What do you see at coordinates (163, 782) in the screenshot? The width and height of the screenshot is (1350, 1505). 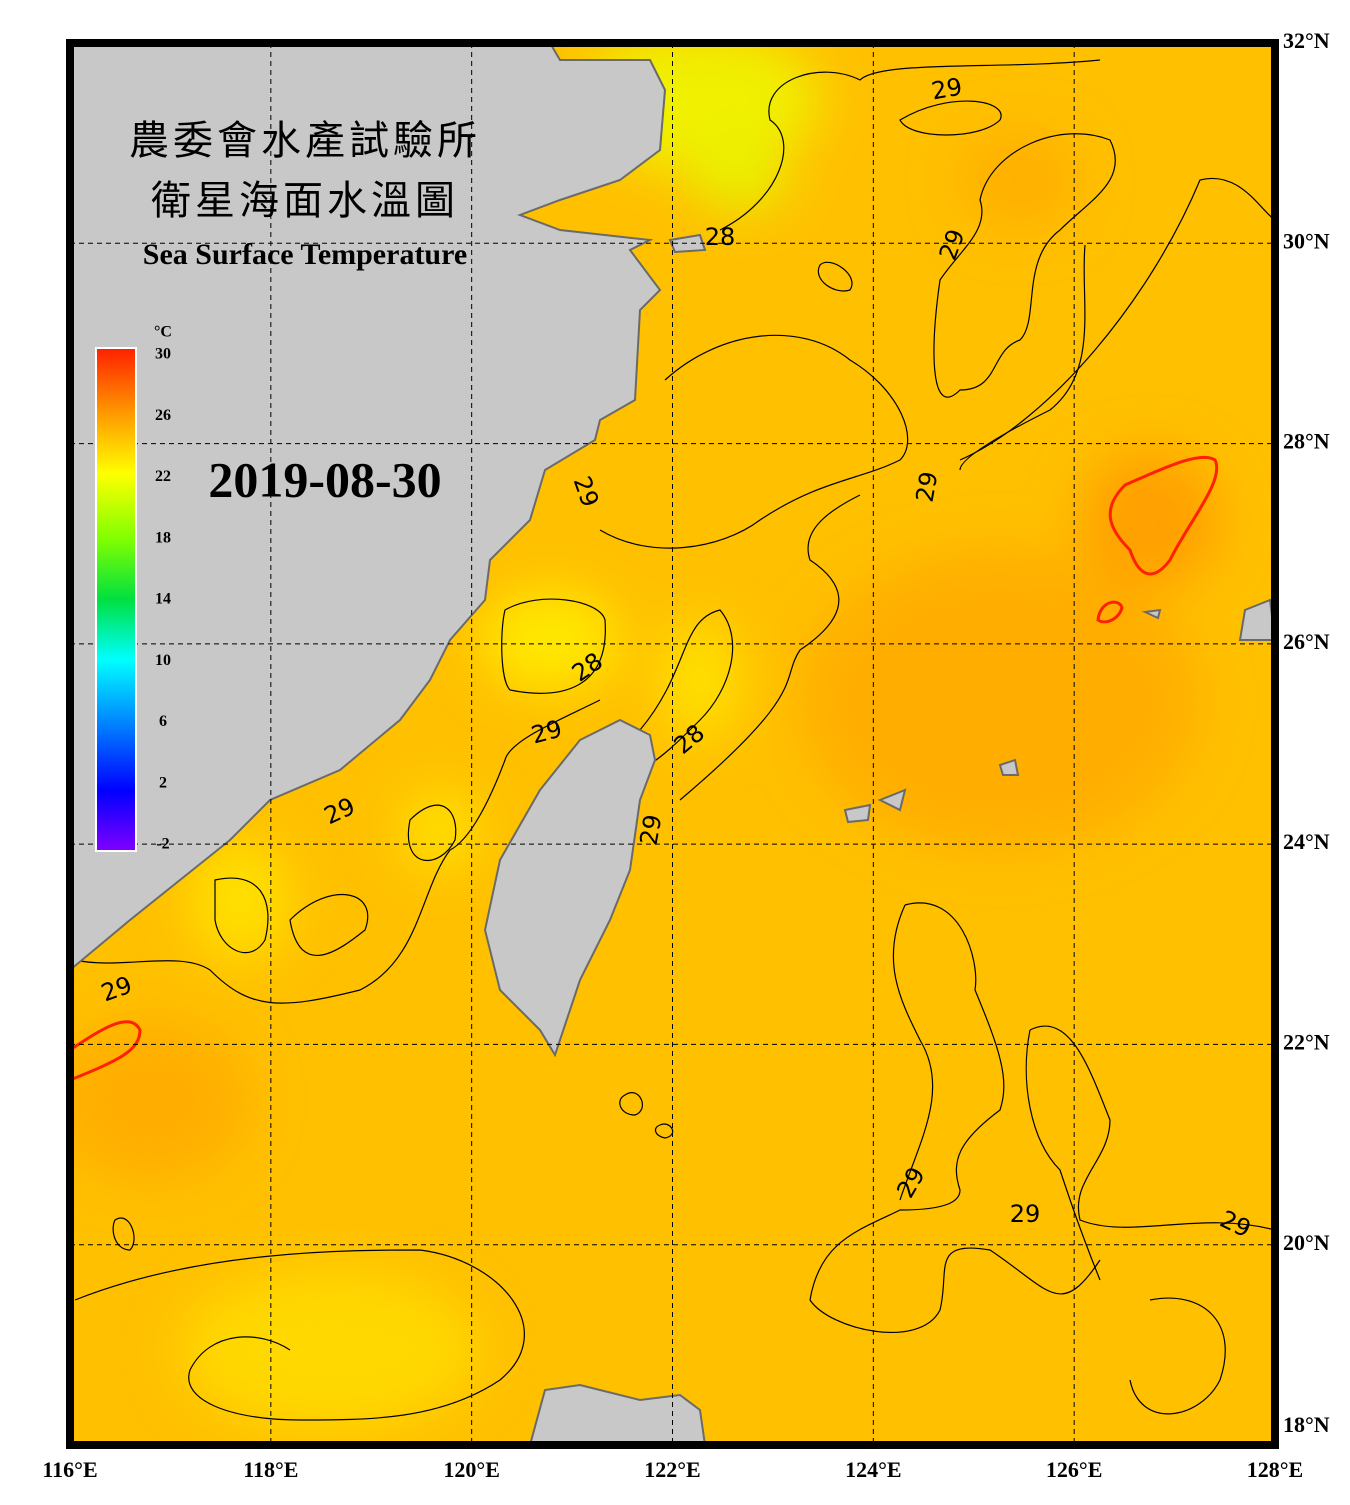 I see `colorbar-label: 2` at bounding box center [163, 782].